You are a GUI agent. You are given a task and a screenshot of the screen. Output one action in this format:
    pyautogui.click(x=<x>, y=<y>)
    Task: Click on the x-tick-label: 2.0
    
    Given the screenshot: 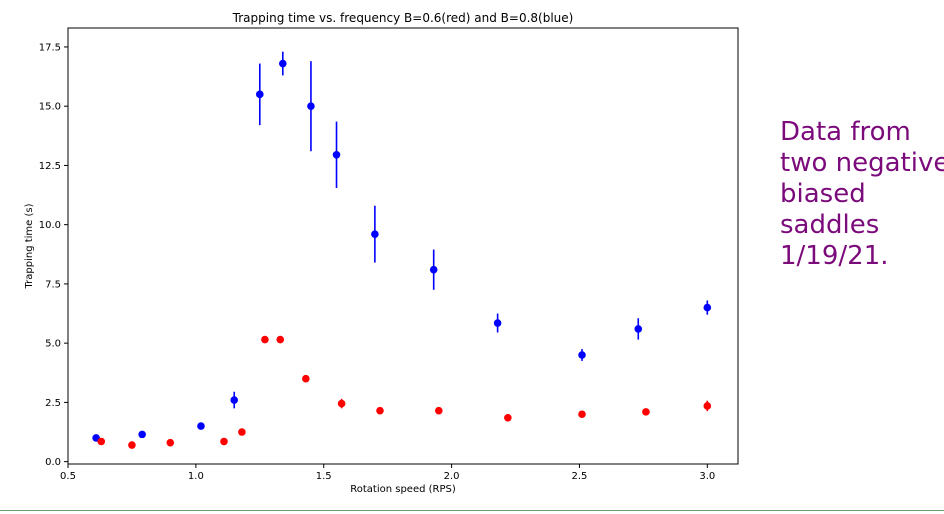 What is the action you would take?
    pyautogui.click(x=452, y=476)
    